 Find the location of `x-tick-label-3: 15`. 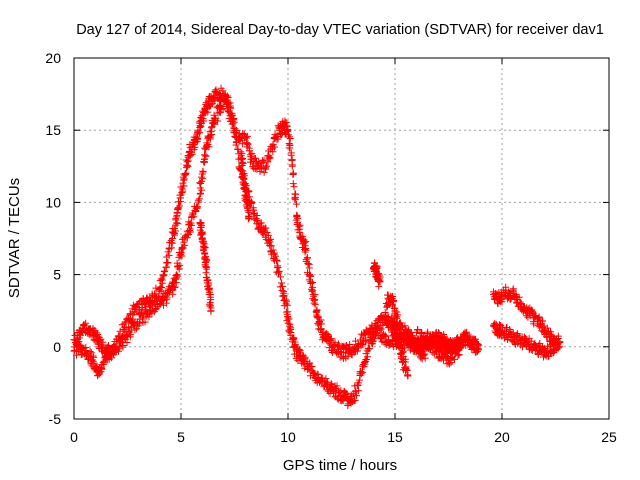

x-tick-label-3: 15 is located at coordinates (395, 437).